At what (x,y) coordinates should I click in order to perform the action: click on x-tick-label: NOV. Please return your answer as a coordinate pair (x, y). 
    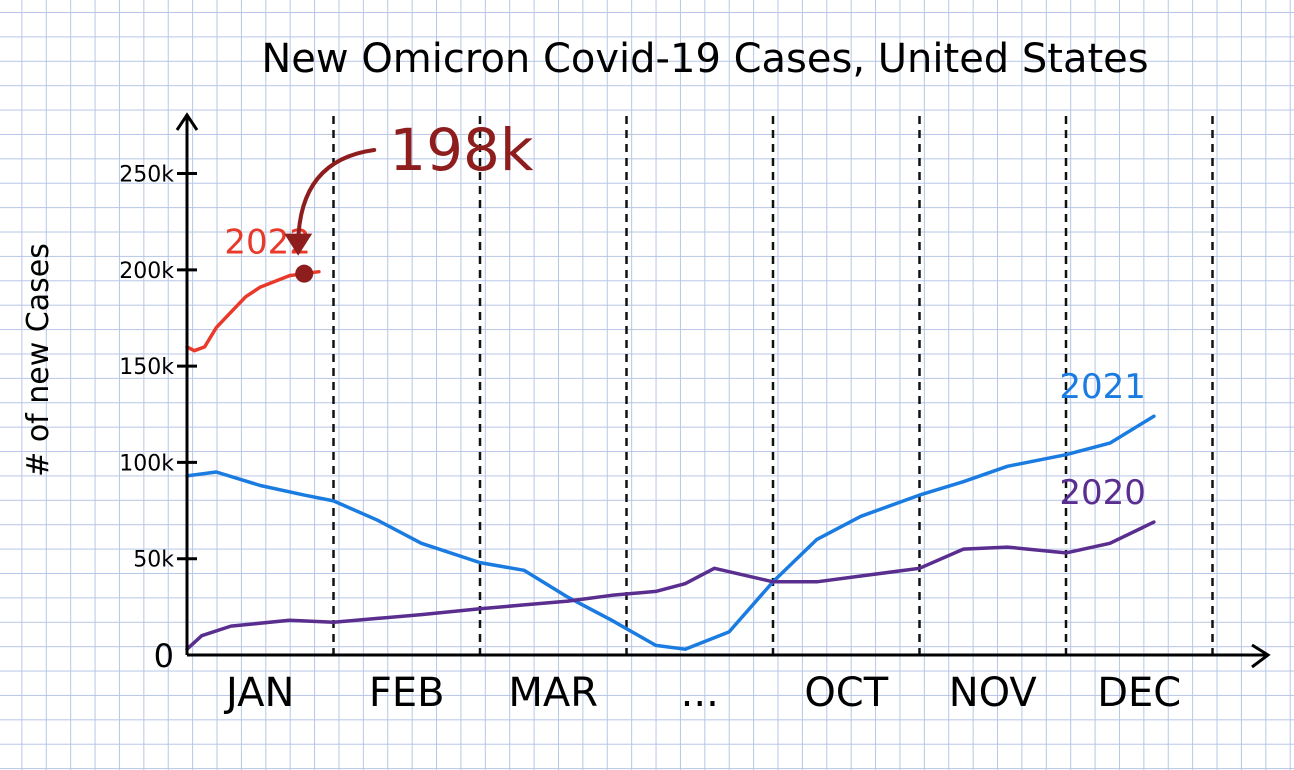
    Looking at the image, I should click on (993, 693).